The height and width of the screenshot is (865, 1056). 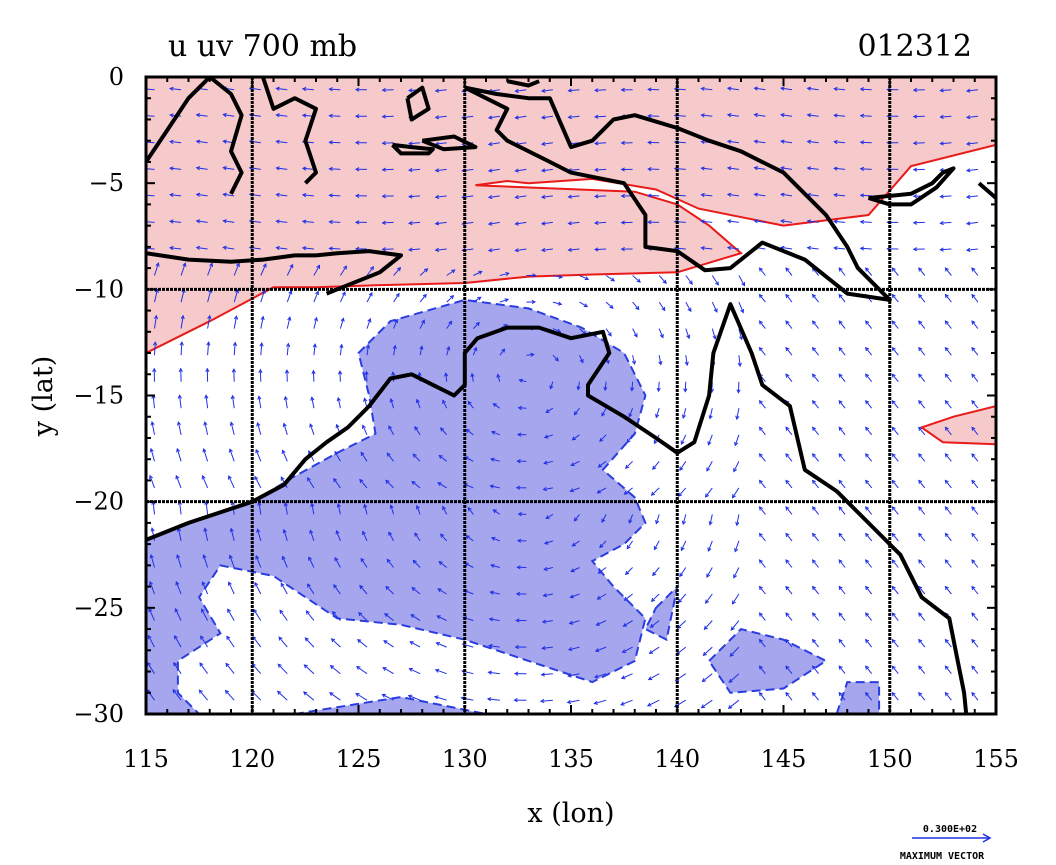 What do you see at coordinates (262, 46) in the screenshot?
I see `plot-title: u uv 700 mb` at bounding box center [262, 46].